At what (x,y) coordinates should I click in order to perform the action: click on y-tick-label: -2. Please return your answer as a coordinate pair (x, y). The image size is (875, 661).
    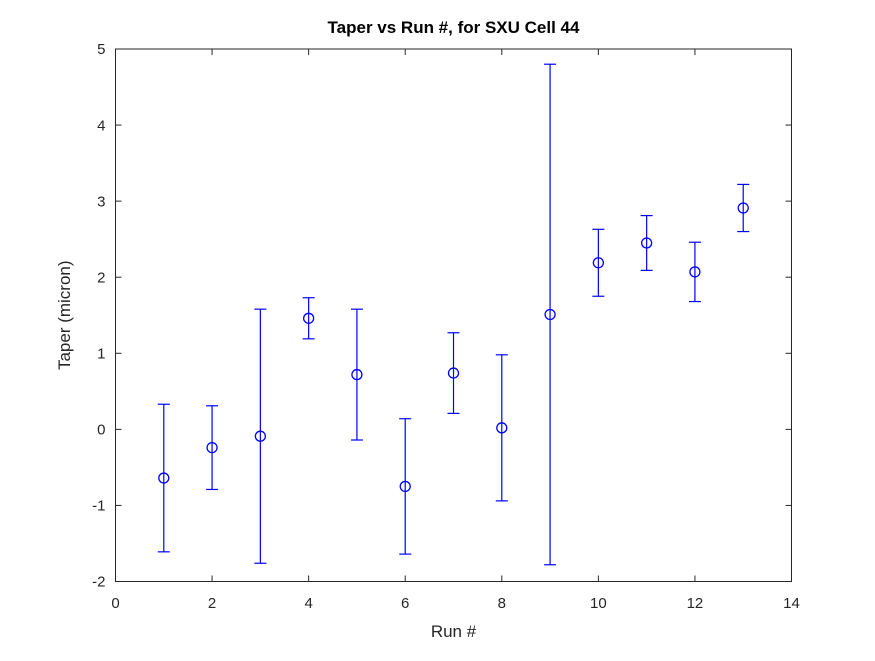
    Looking at the image, I should click on (98, 582).